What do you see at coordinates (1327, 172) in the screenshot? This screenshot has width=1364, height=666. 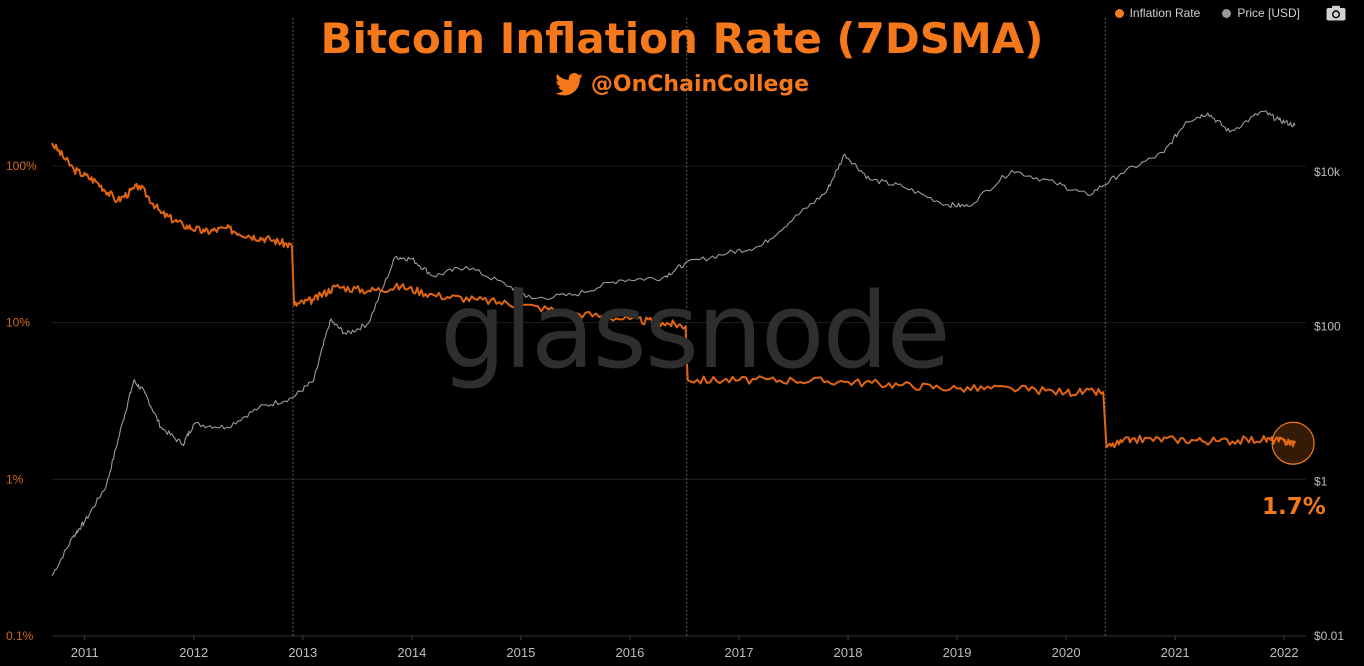 I see `right-axis-tick-label: $10k` at bounding box center [1327, 172].